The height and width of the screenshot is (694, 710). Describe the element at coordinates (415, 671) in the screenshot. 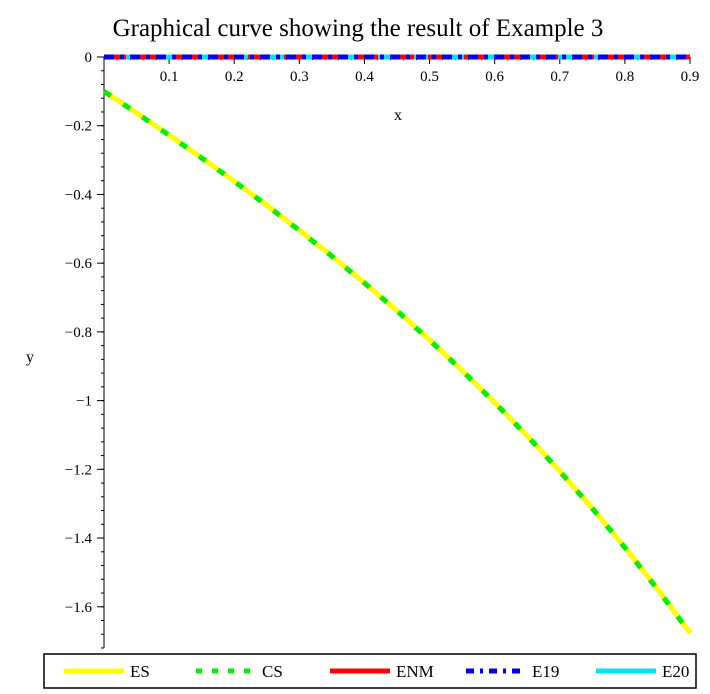

I see `legend-label-enm: ENM` at that location.